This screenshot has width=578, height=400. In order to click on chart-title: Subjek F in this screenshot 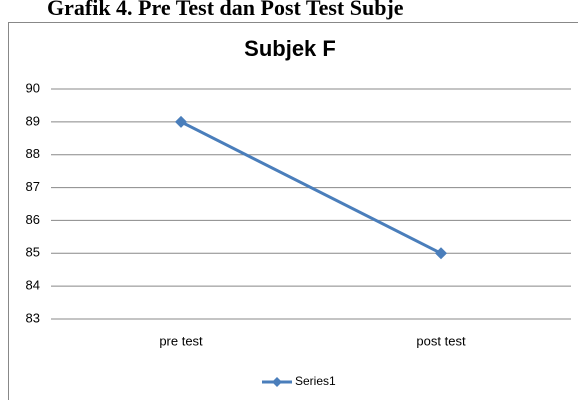, I will do `click(290, 48)`.